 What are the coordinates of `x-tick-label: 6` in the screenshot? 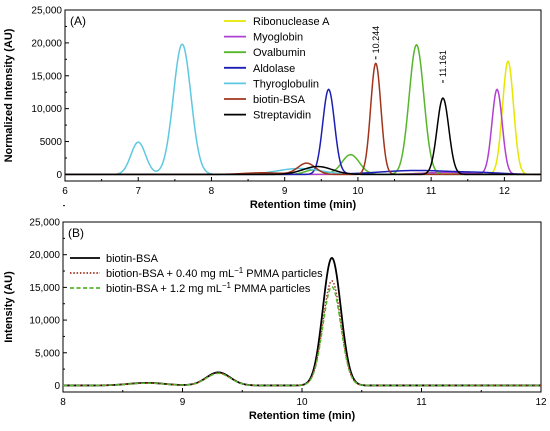 It's located at (65, 191).